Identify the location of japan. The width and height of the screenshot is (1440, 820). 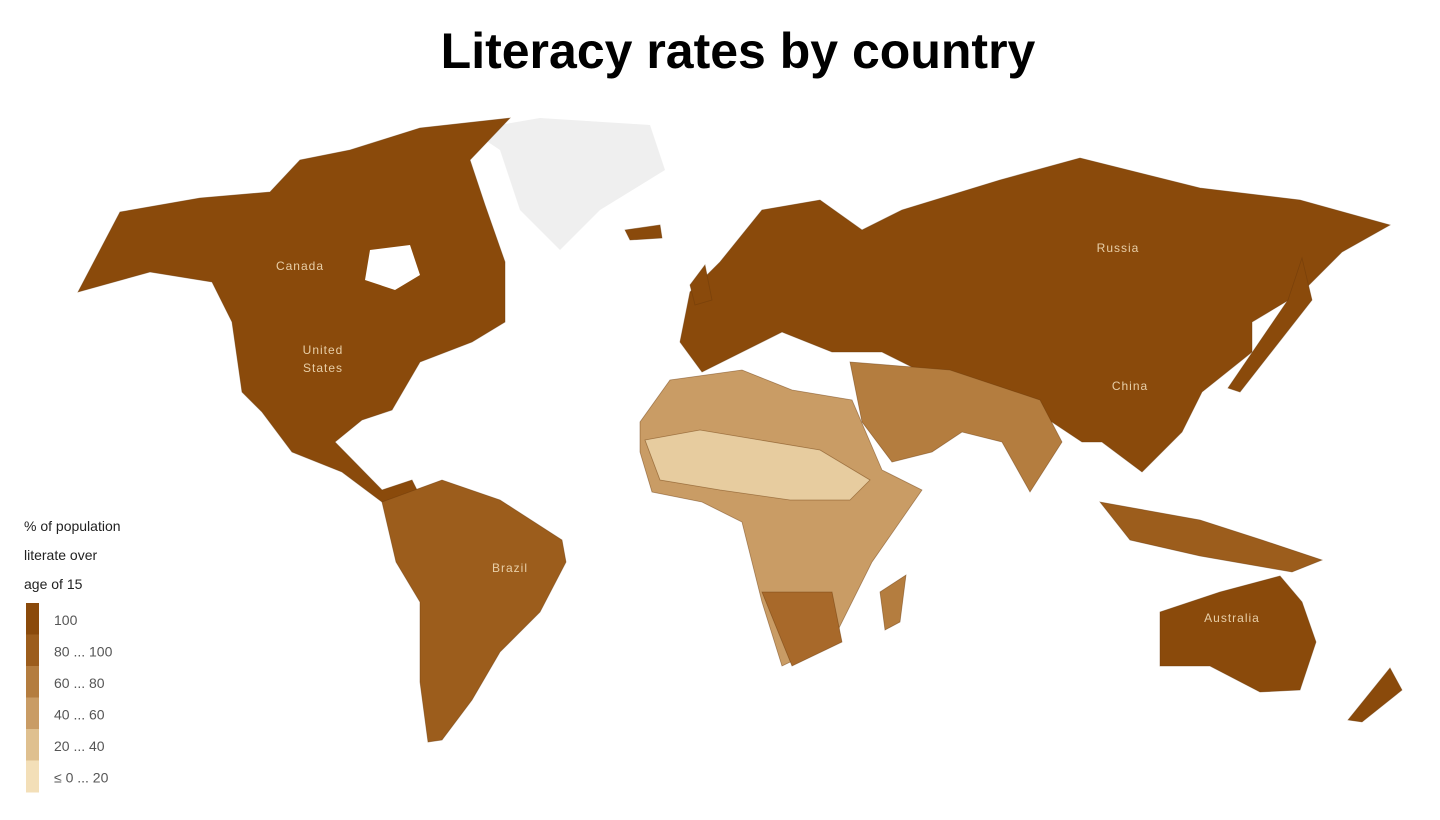
(1270, 324).